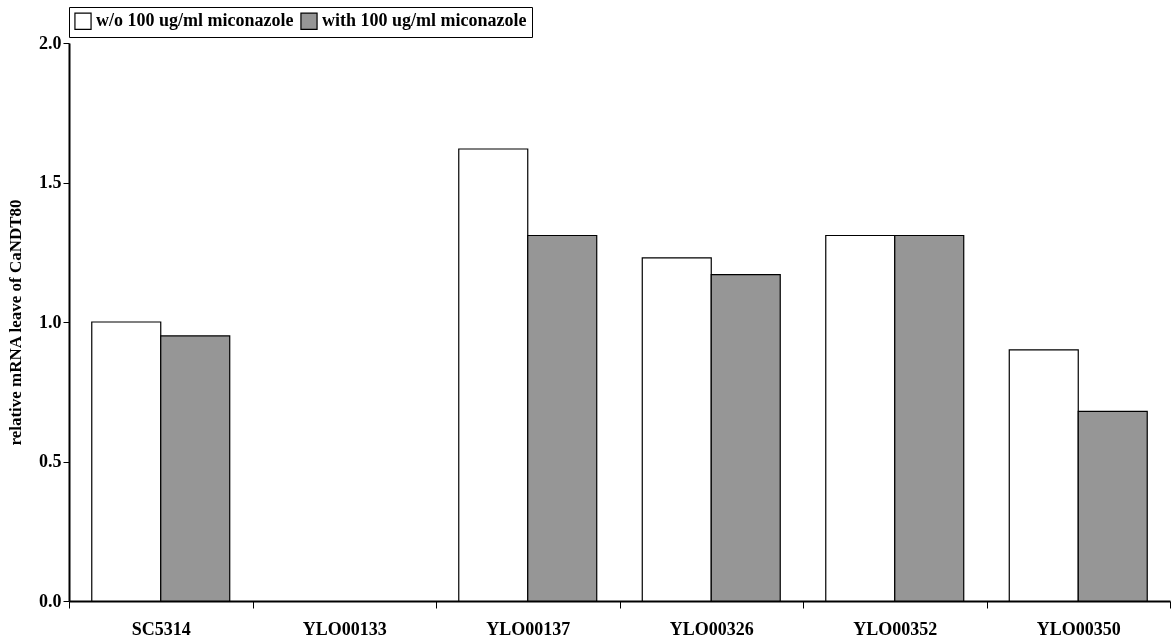 Image resolution: width=1175 pixels, height=644 pixels. I want to click on y-axis-title: relative mRNA leave of CaNDT80, so click(15, 322).